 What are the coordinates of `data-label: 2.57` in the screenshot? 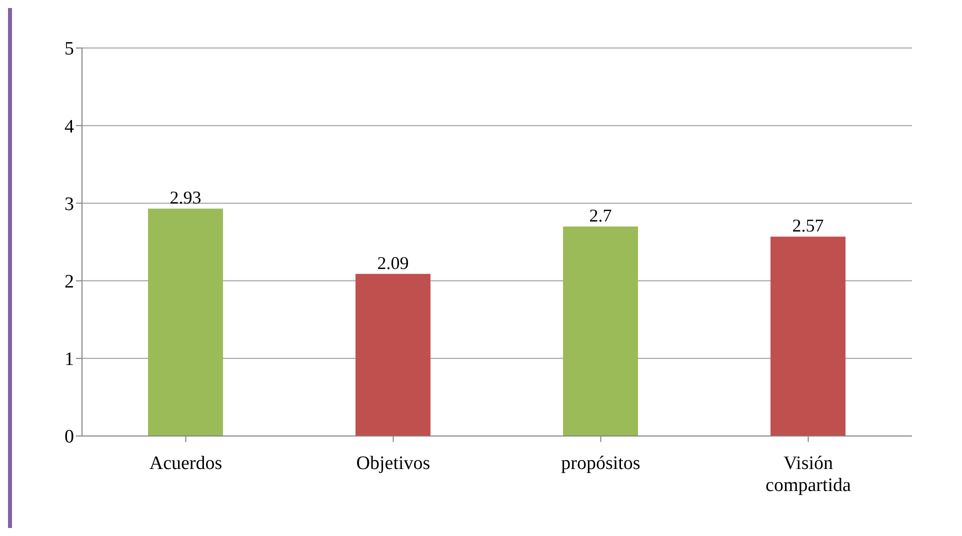 It's located at (808, 226).